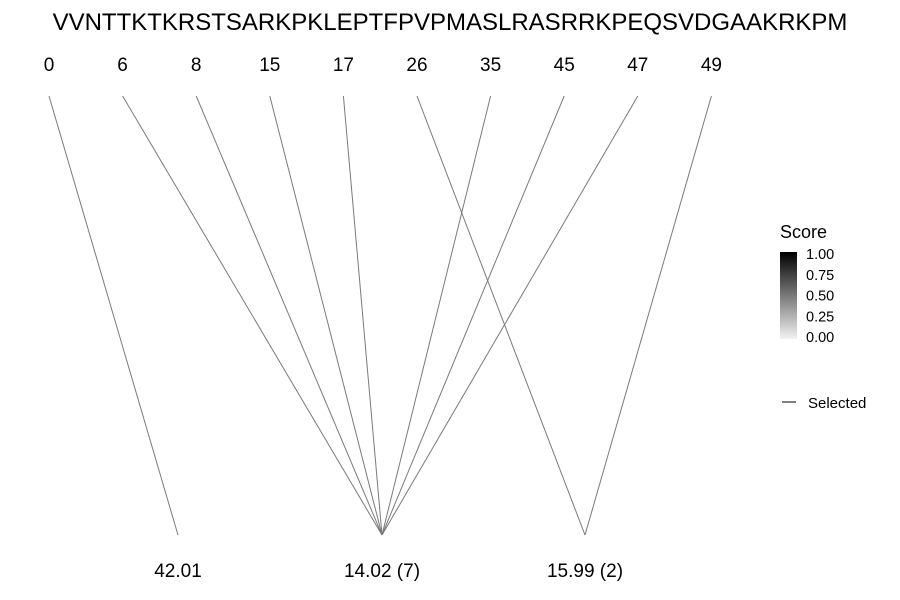 Image resolution: width=900 pixels, height=600 pixels. I want to click on position-label: 8, so click(196, 65).